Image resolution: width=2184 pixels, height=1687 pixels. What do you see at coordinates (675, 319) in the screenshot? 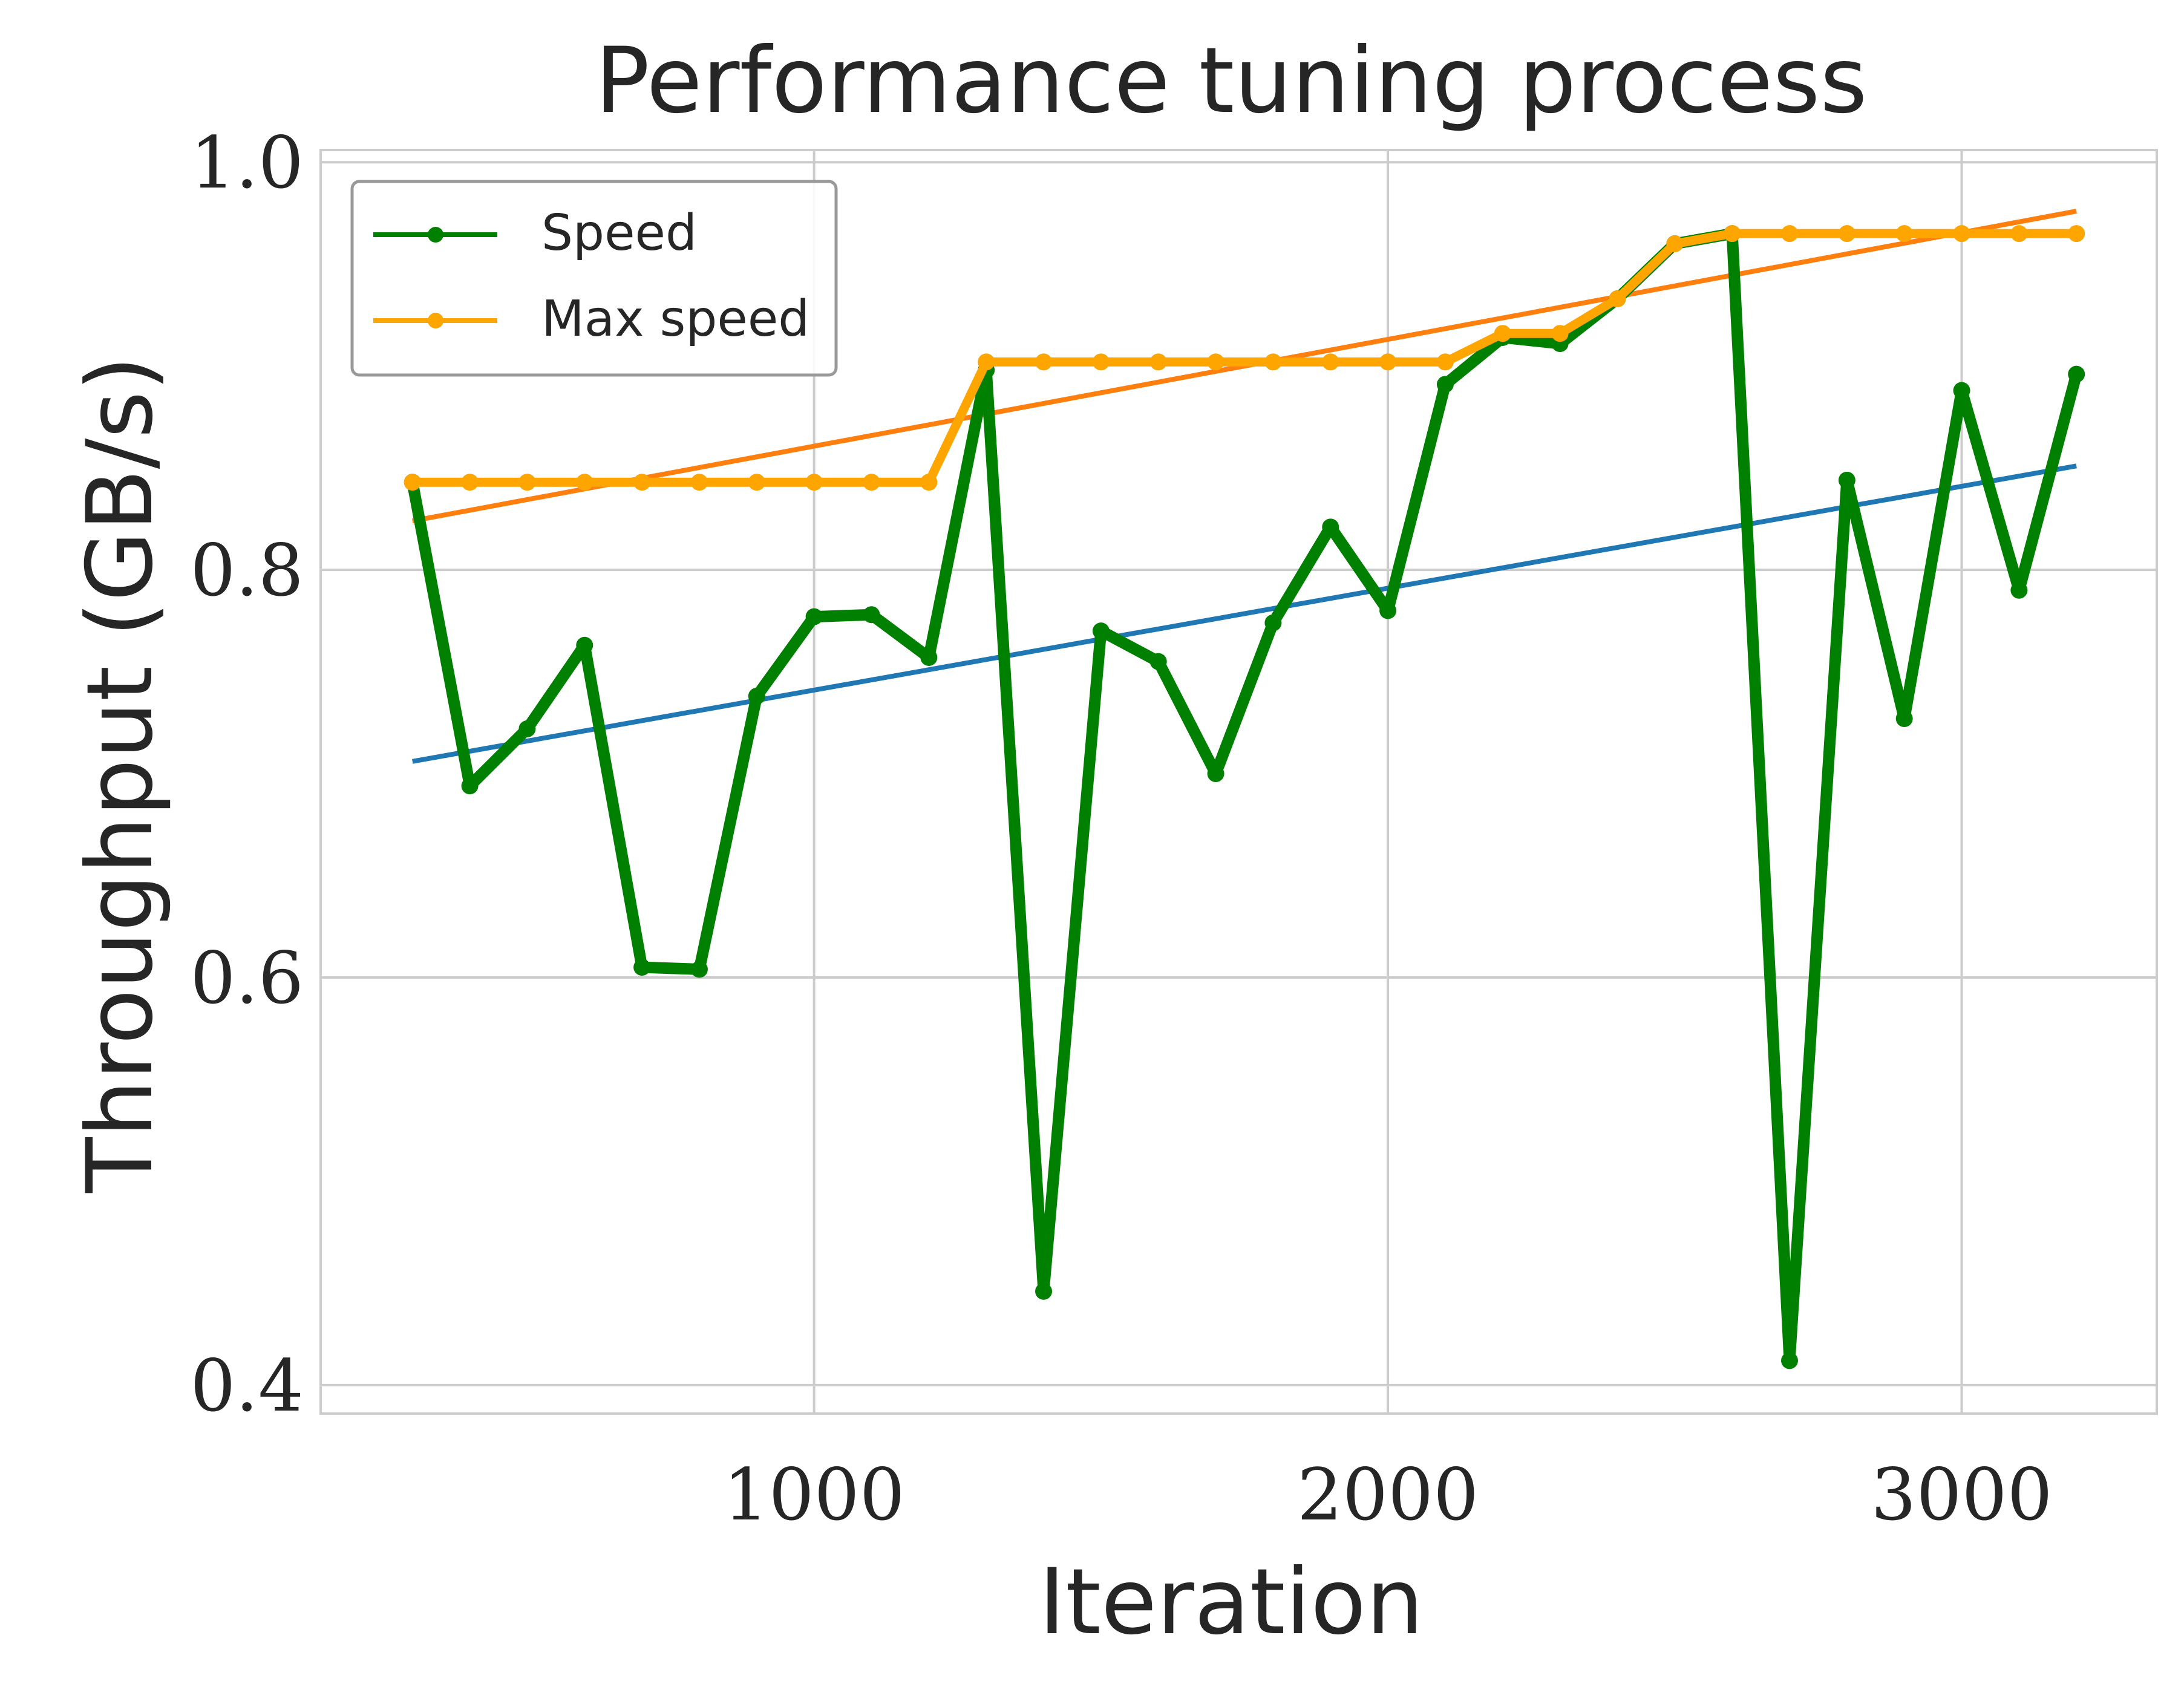
I see `legend-label-max-speed: Max speed` at bounding box center [675, 319].